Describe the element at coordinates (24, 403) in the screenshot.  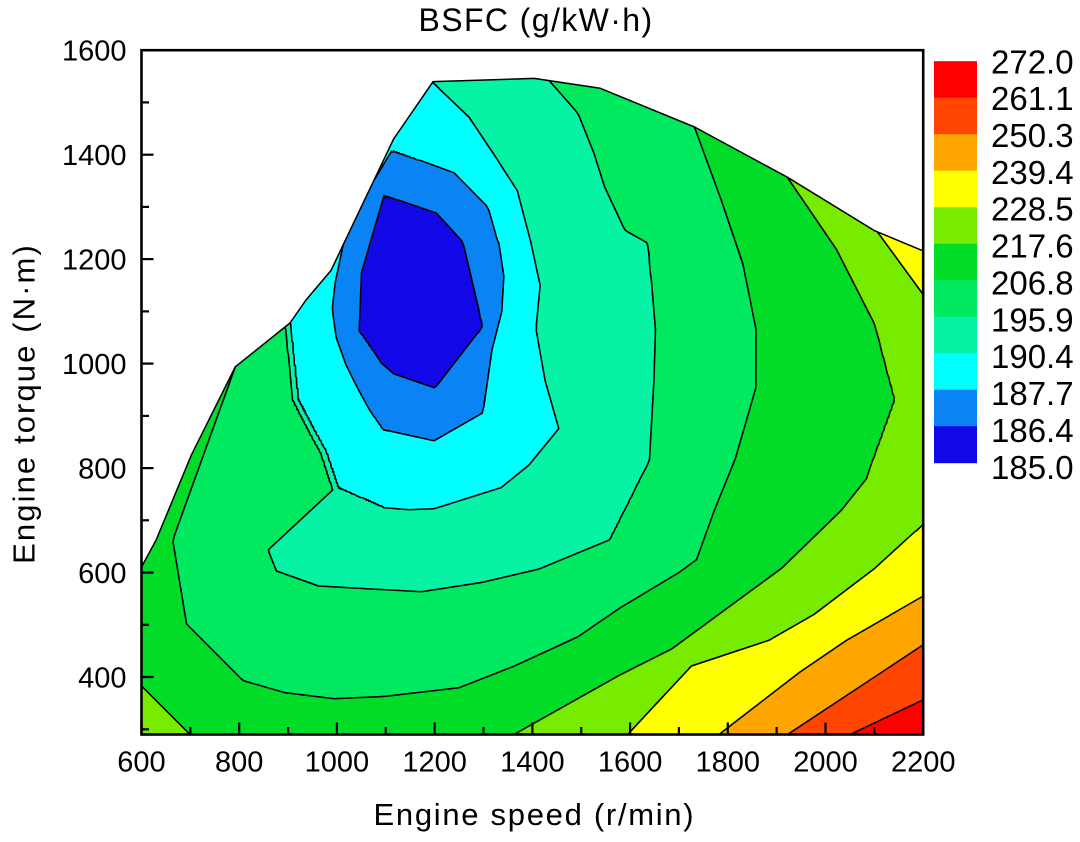
I see `svg-text: Engine torque (N·m)` at that location.